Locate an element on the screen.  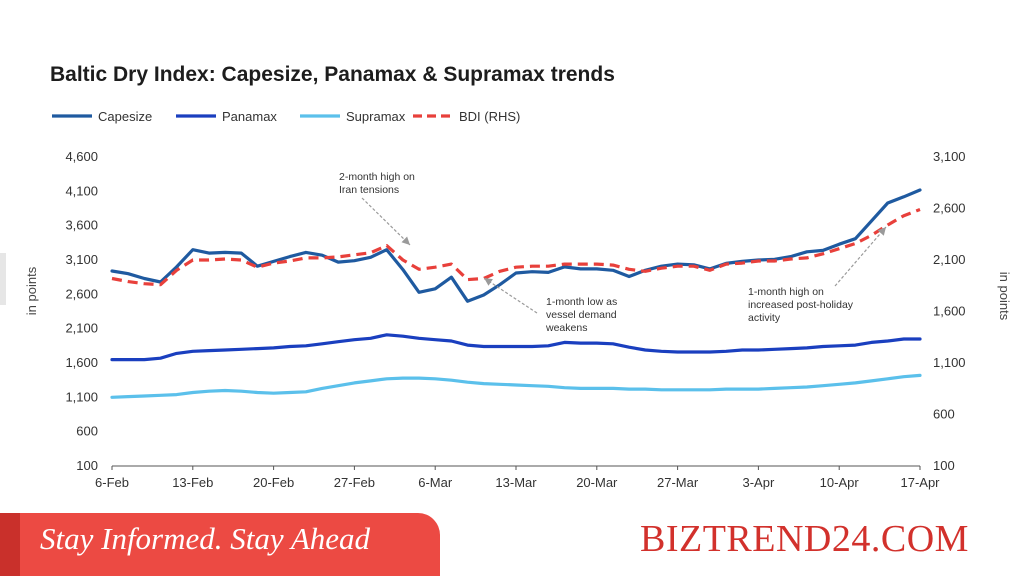
series-line-supramax is located at coordinates (516, 386).